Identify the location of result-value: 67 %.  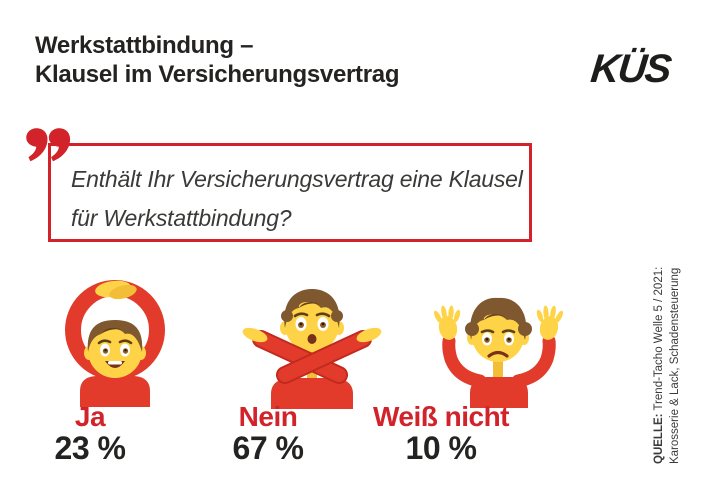
(268, 448).